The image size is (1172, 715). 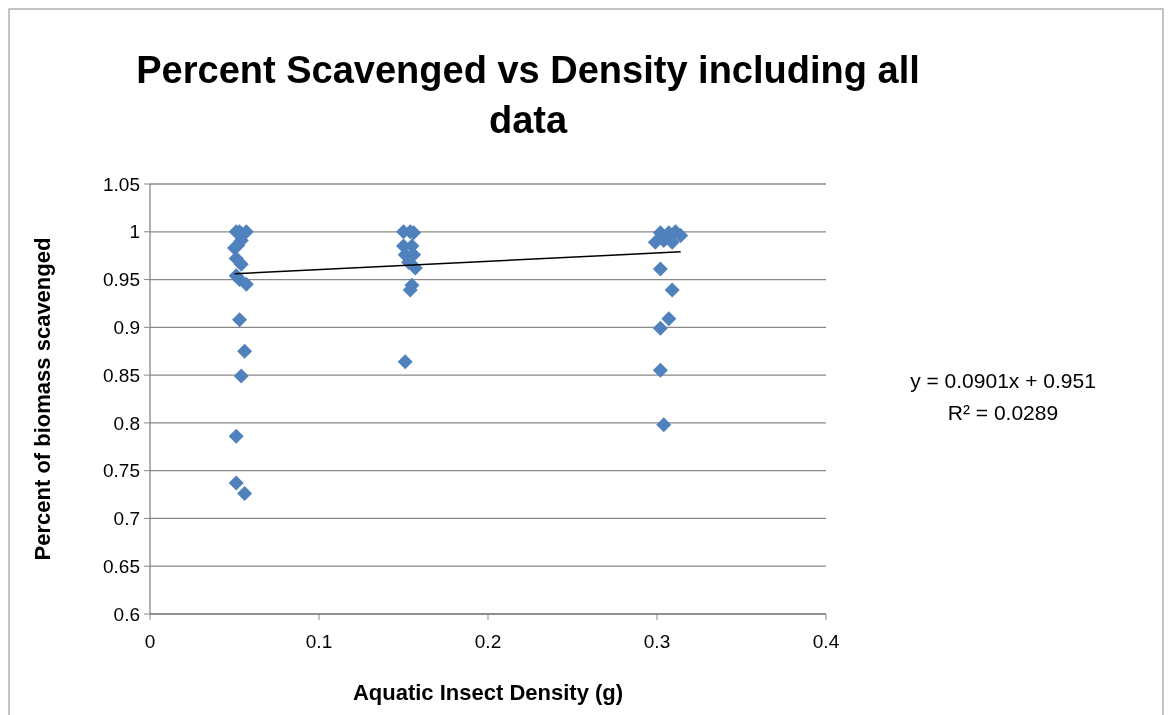 What do you see at coordinates (42, 399) in the screenshot?
I see `y-axis-title: Percent of biomass scavenged` at bounding box center [42, 399].